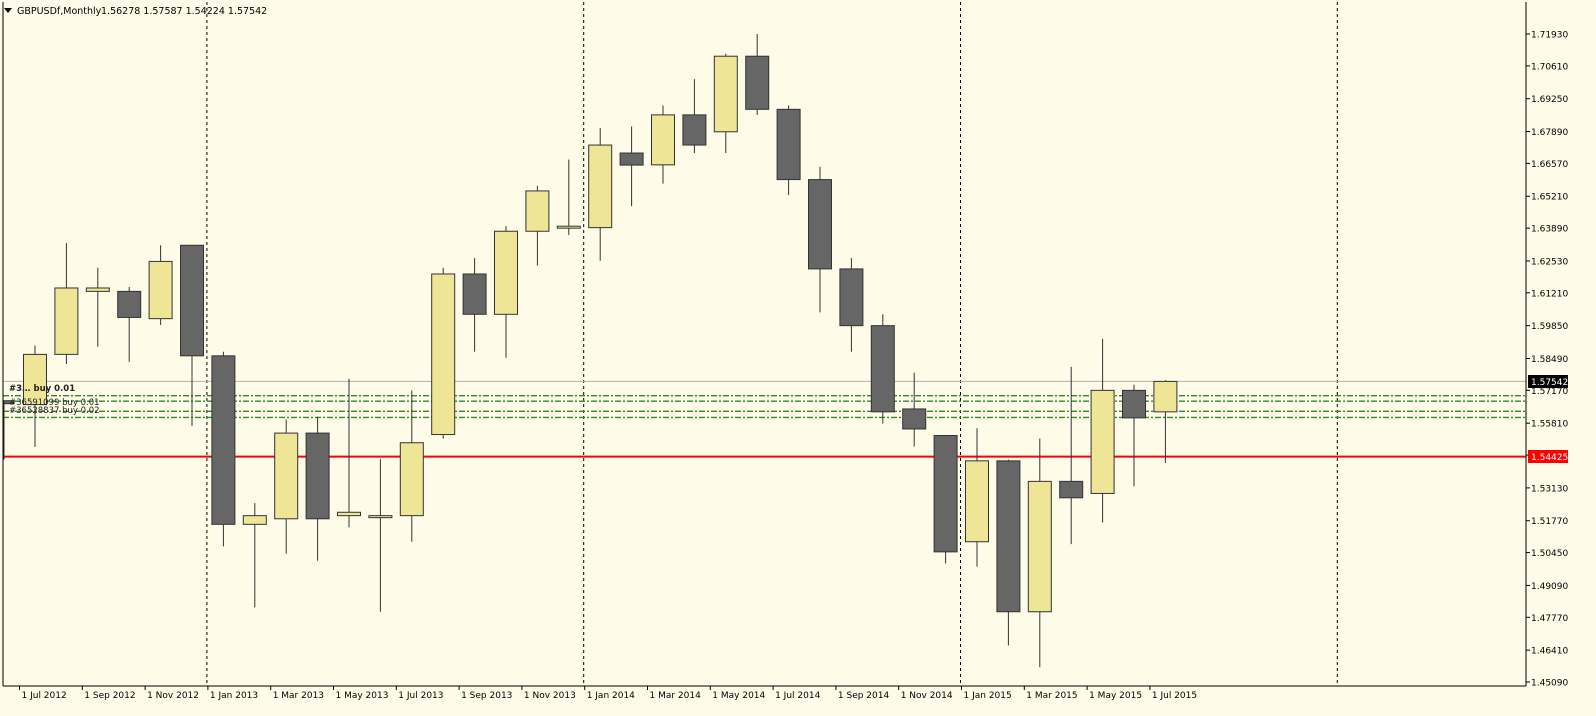  I want to click on x-tick-label: 1 May 2013, so click(362, 696).